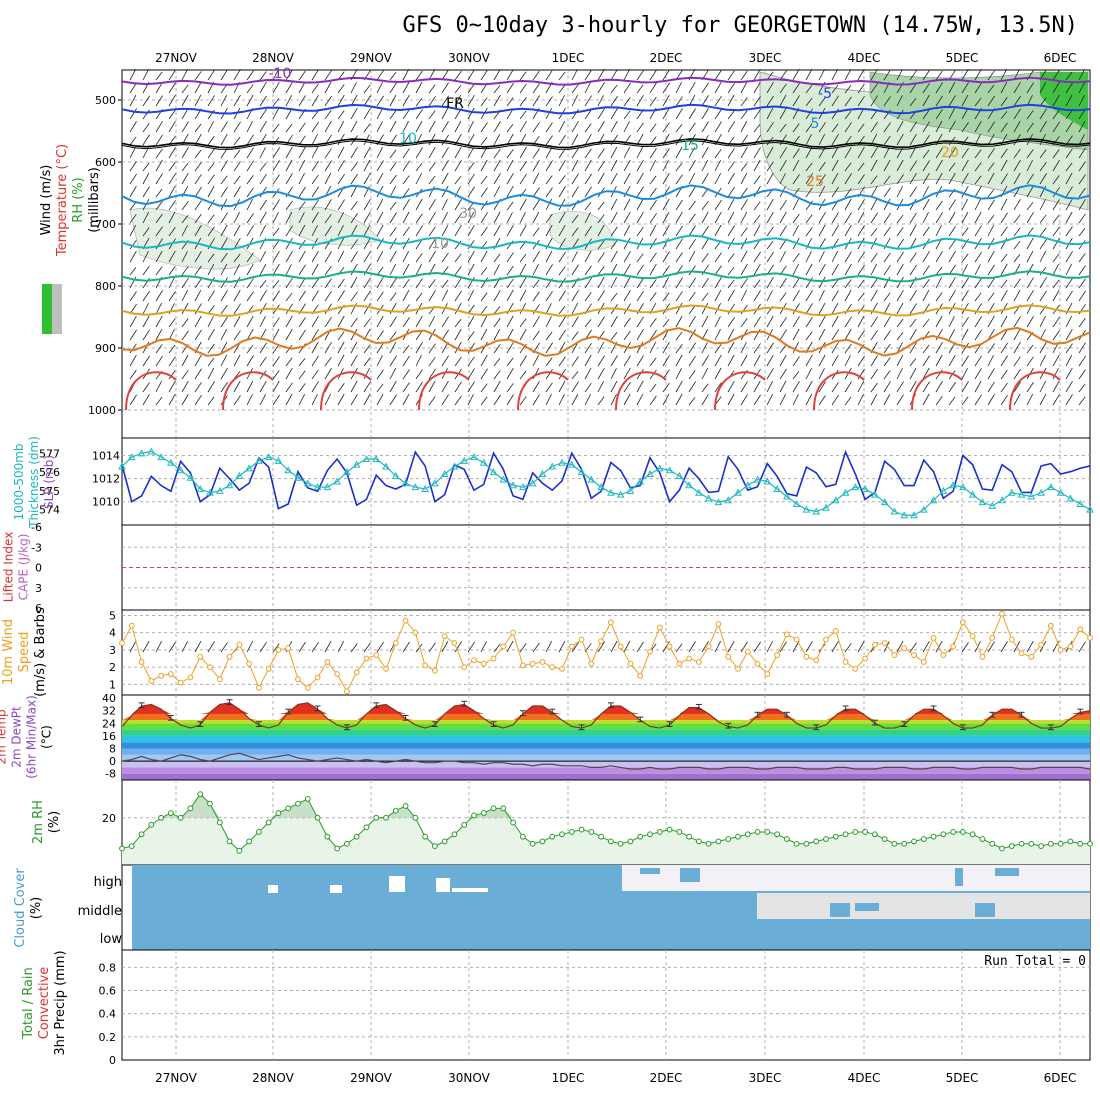 The image size is (1100, 1100). I want to click on date-label-top: 27NOV, so click(176, 58).